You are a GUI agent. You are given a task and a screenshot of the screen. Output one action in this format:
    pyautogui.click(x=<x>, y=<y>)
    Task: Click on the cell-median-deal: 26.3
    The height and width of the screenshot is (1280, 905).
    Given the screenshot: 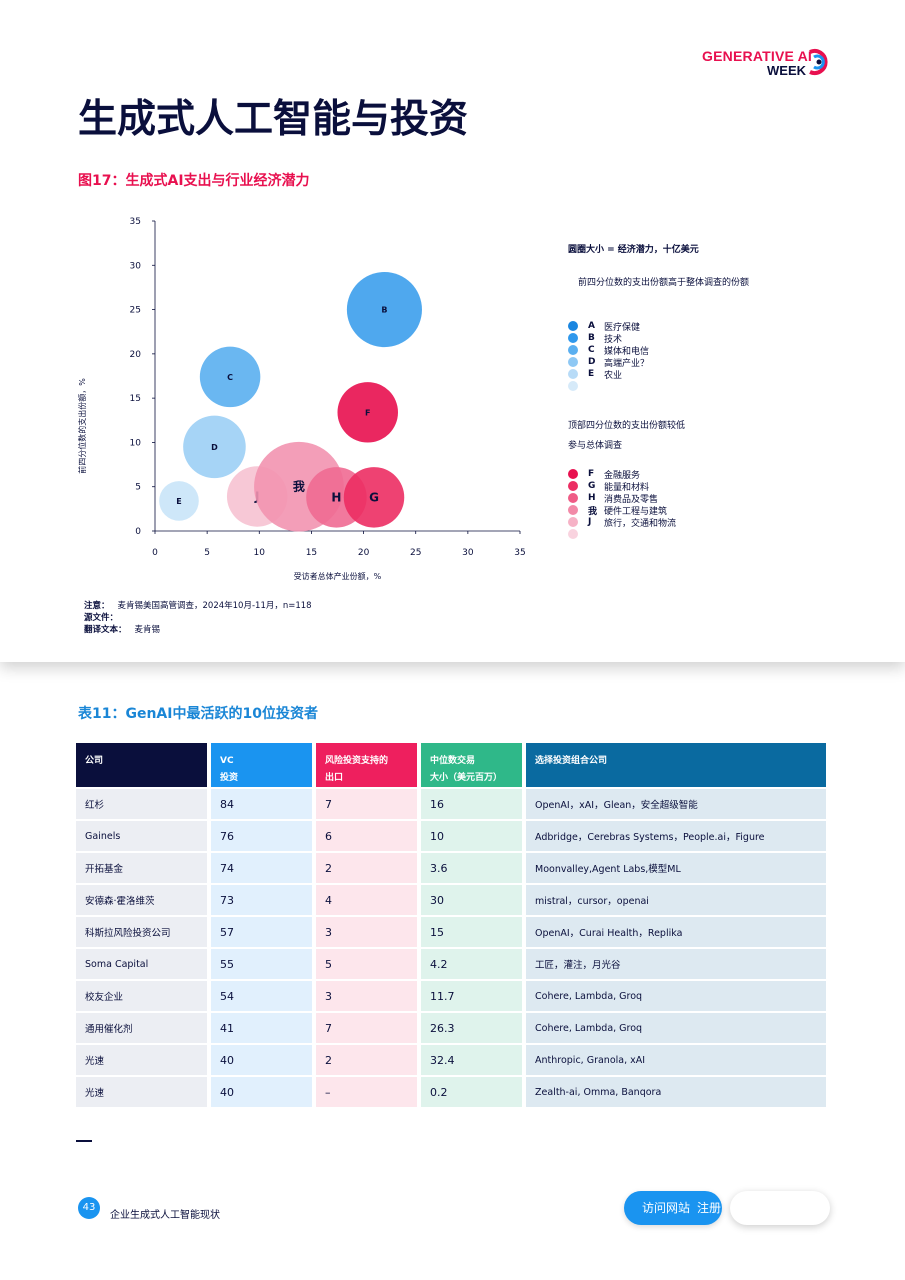 What is the action you would take?
    pyautogui.click(x=471, y=1028)
    